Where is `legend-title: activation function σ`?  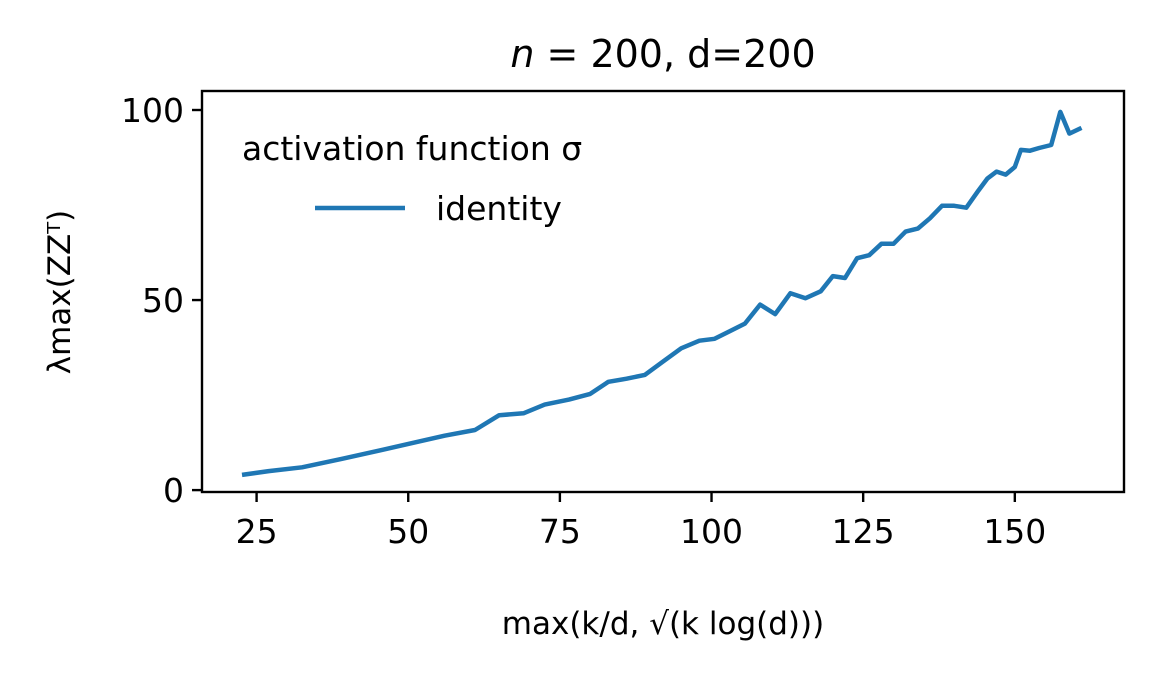
legend-title: activation function σ is located at coordinates (412, 148).